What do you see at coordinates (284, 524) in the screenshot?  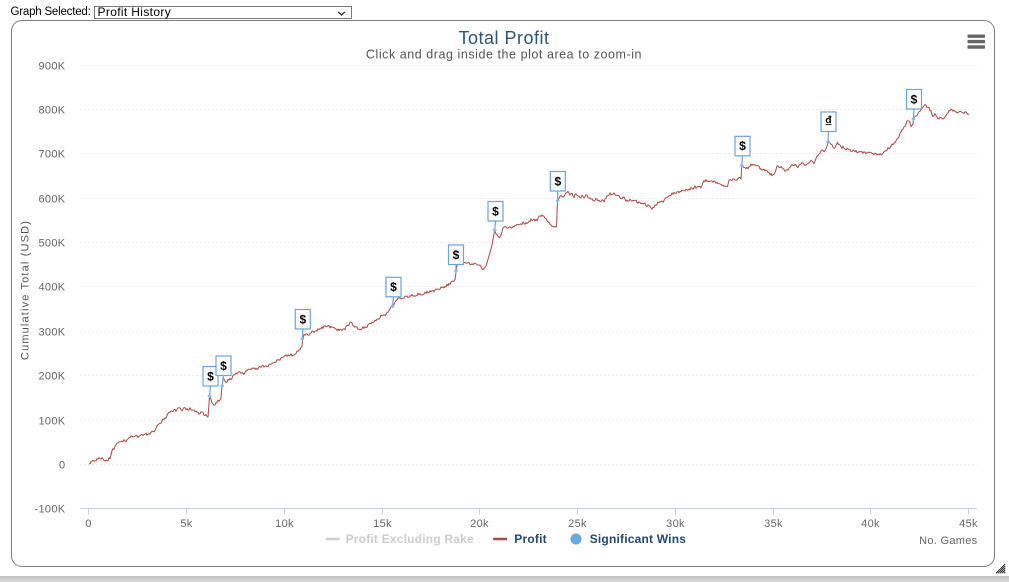 I see `svg-text: 10k` at bounding box center [284, 524].